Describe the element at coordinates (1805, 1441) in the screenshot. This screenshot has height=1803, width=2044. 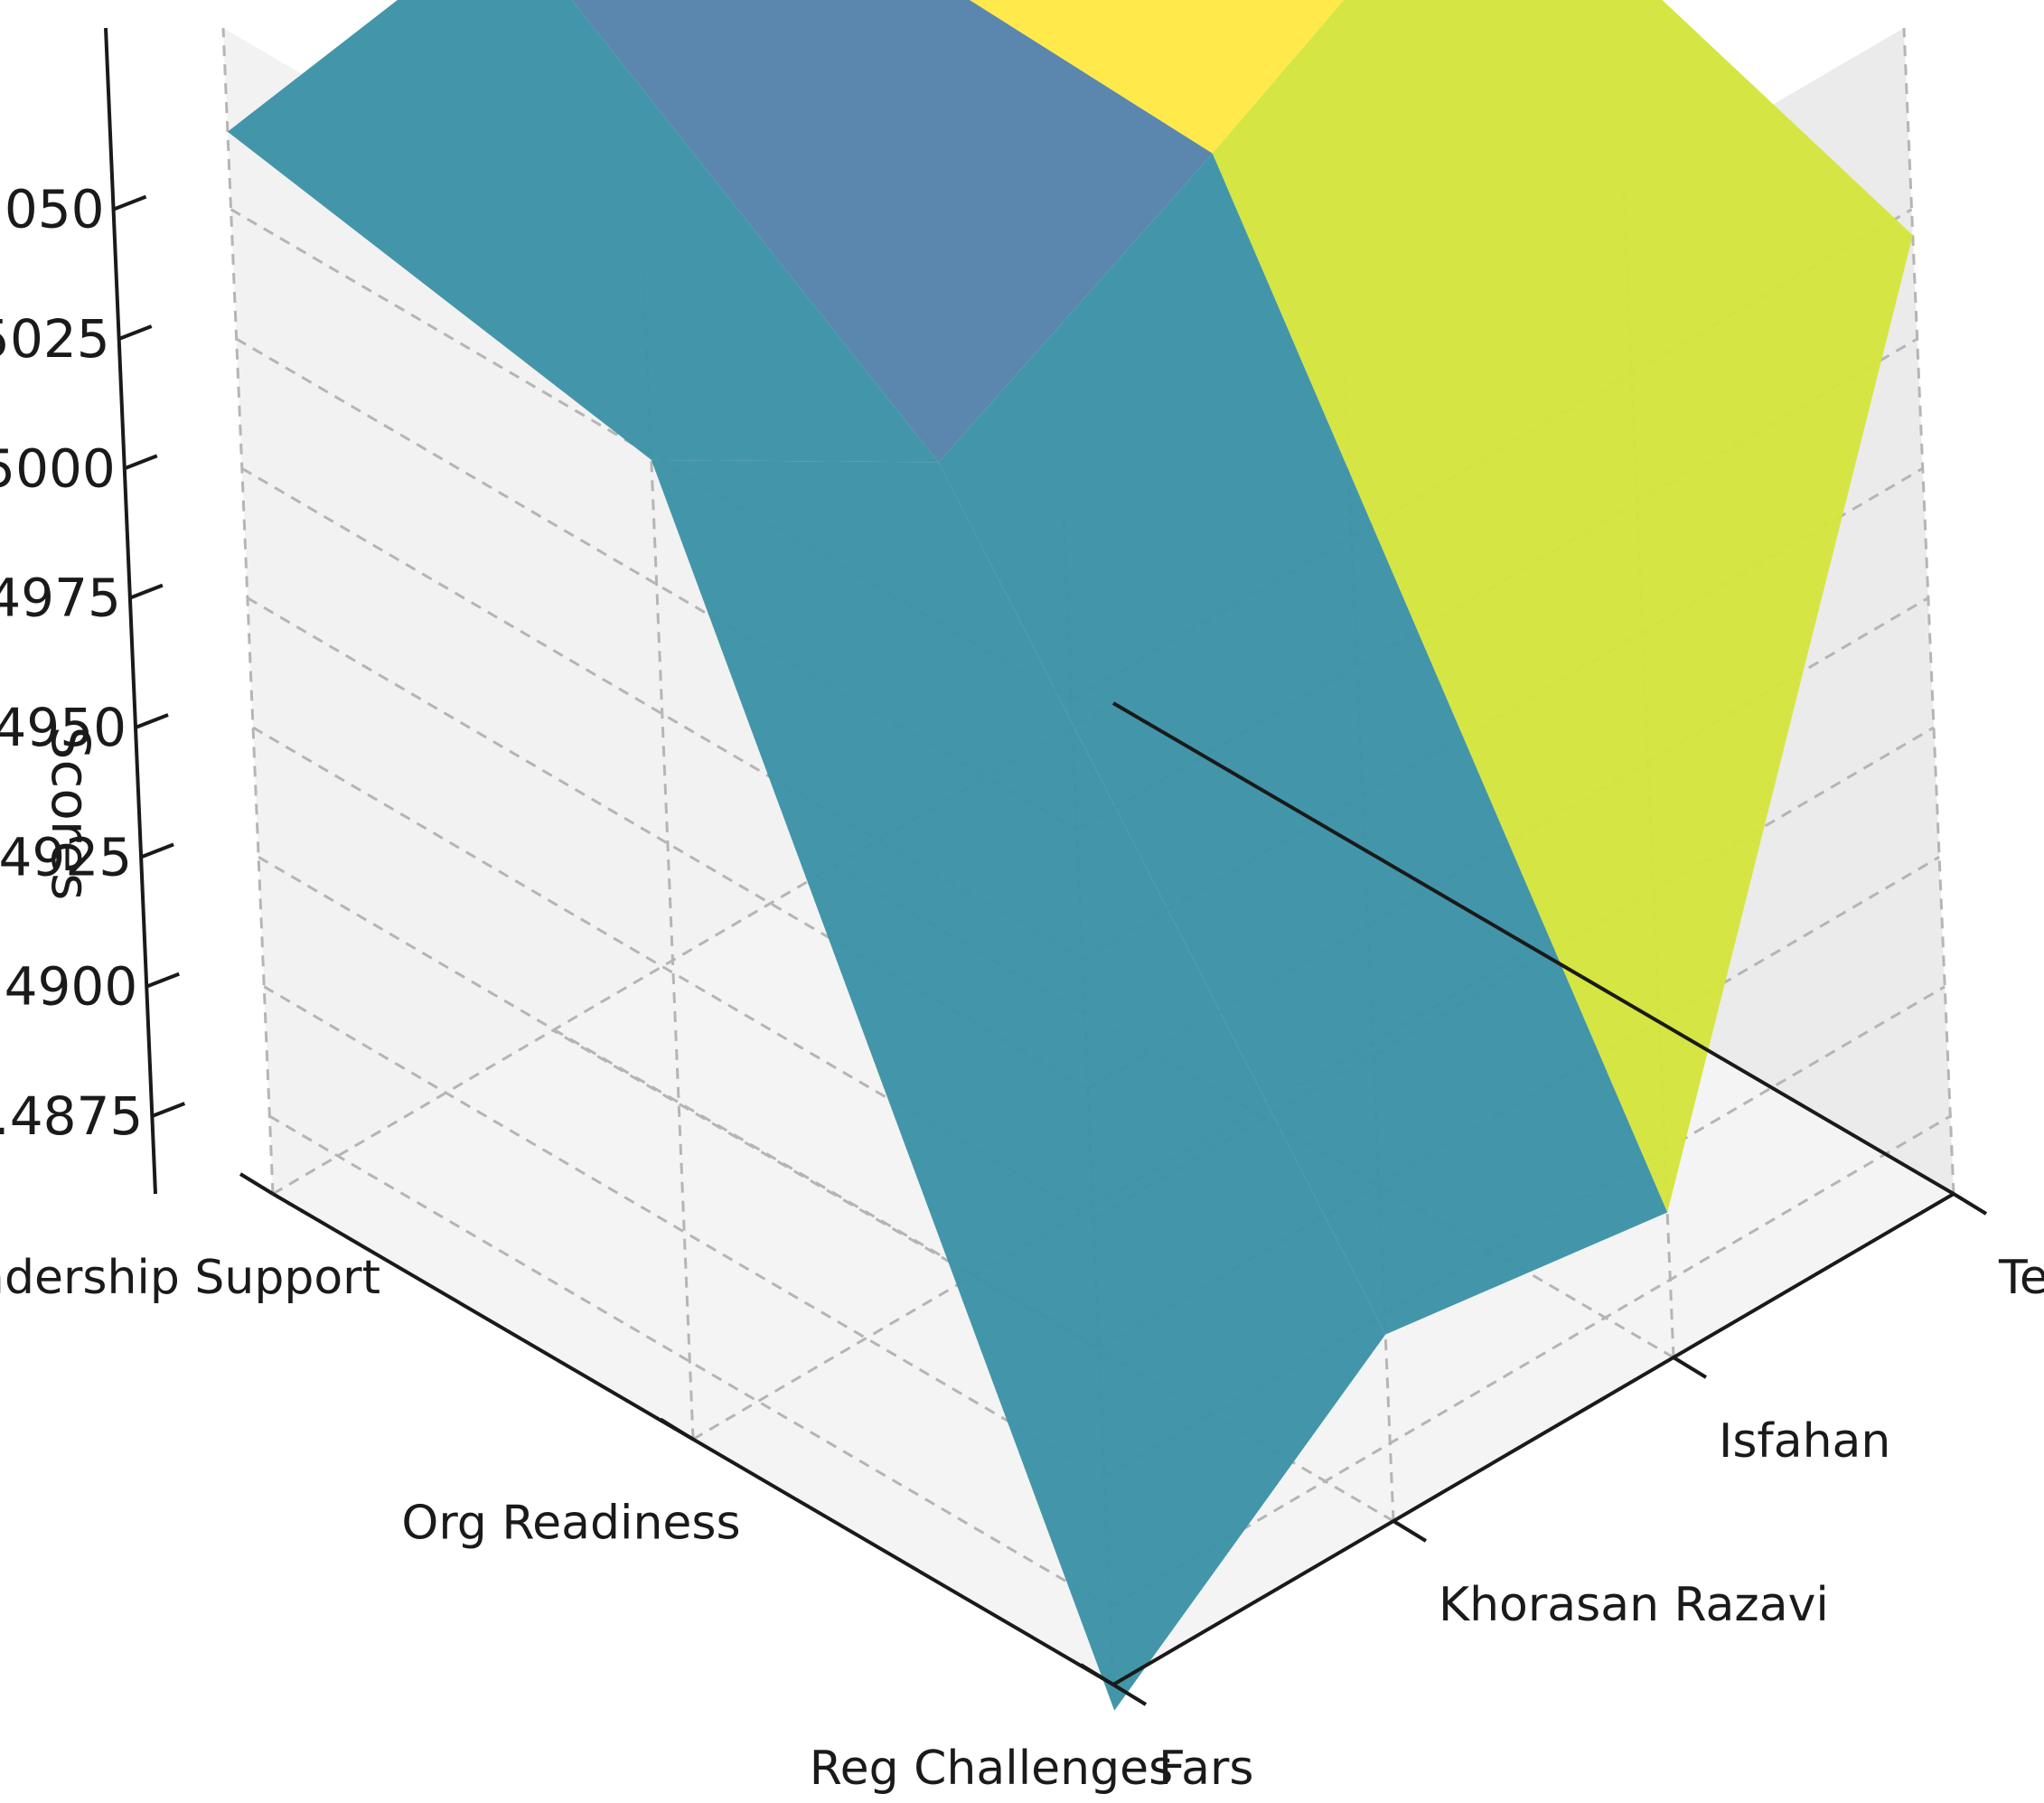
I see `y-tick-label: Isfahan` at that location.